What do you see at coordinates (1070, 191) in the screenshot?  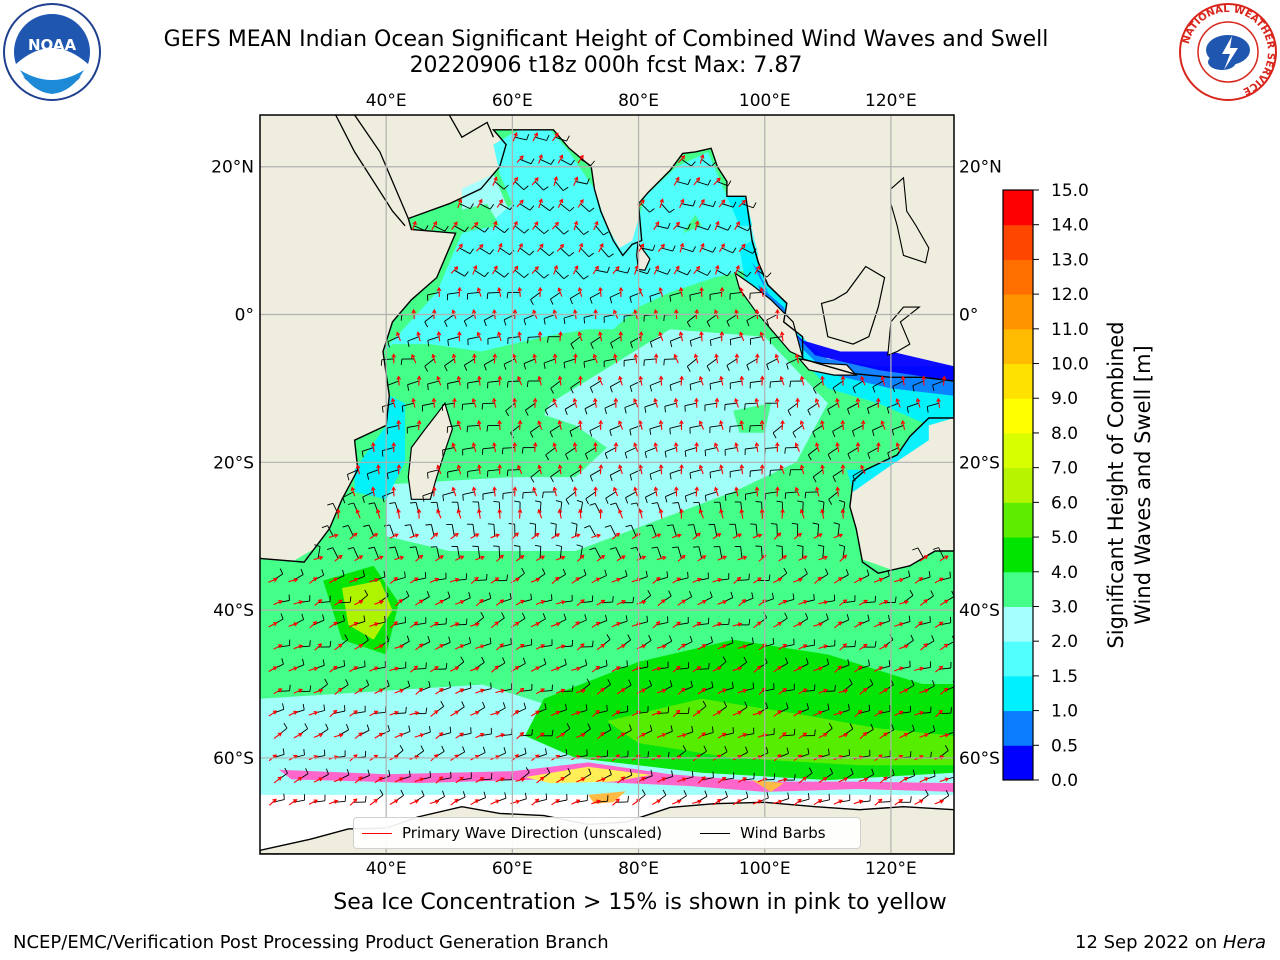 I see `colorbar-tick-label: 15.0` at bounding box center [1070, 191].